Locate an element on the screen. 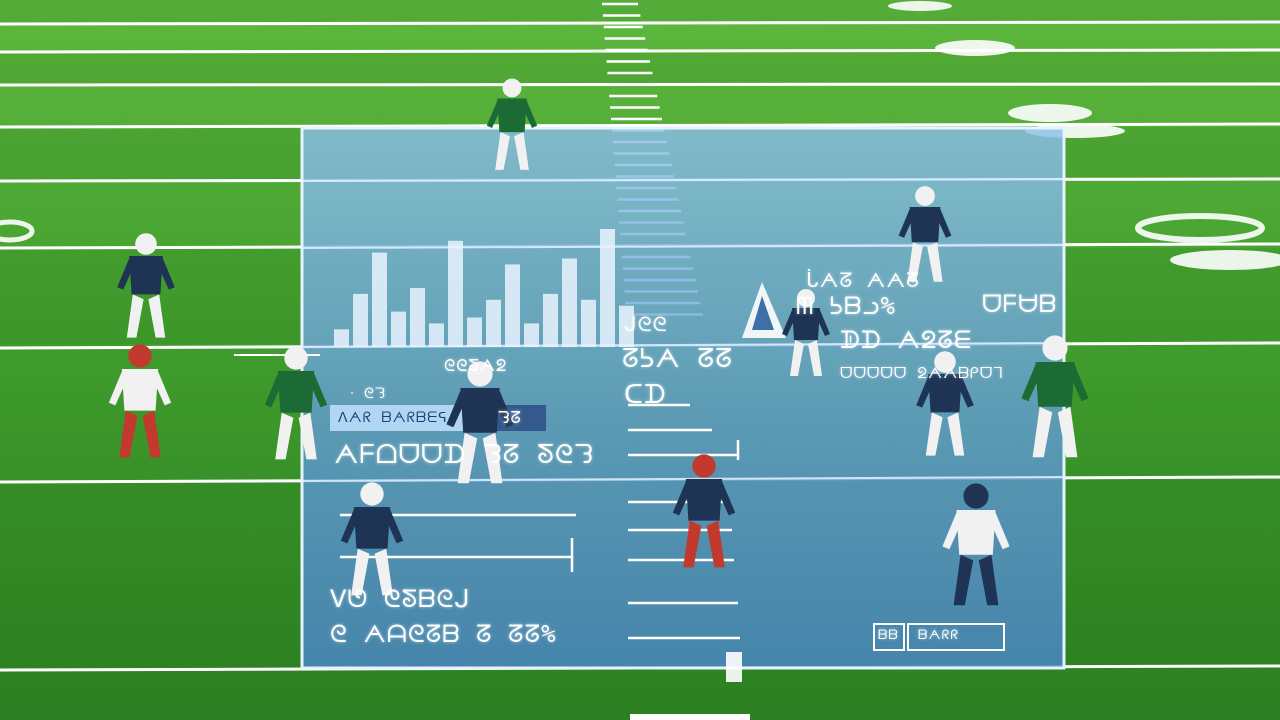 The height and width of the screenshot is (720, 1280). bottom-marker is located at coordinates (734, 667).